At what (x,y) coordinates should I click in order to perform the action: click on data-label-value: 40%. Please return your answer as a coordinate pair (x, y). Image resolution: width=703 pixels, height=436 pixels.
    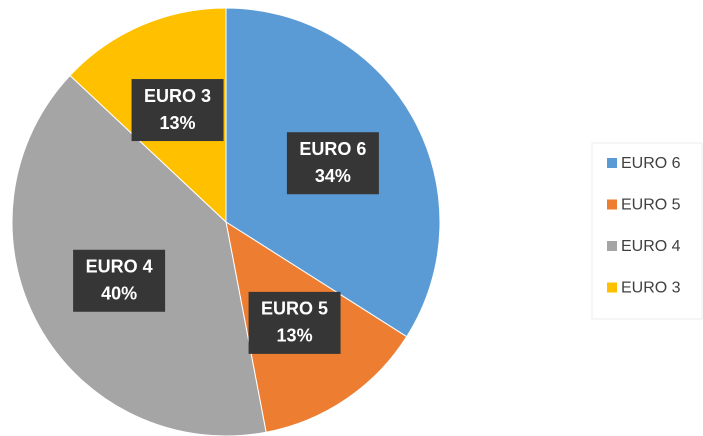
    Looking at the image, I should click on (119, 294).